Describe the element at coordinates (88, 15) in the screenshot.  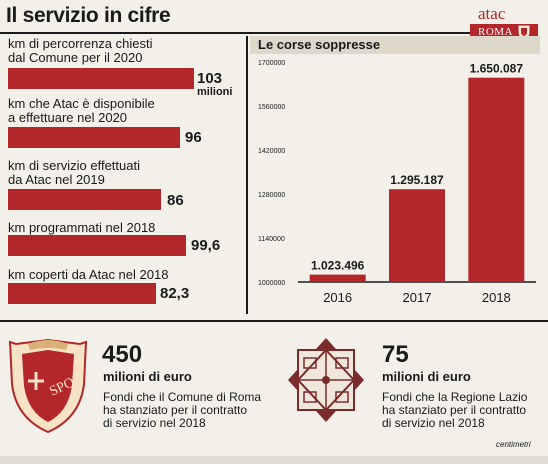
I see `page-title: Il servizio in cifre` at that location.